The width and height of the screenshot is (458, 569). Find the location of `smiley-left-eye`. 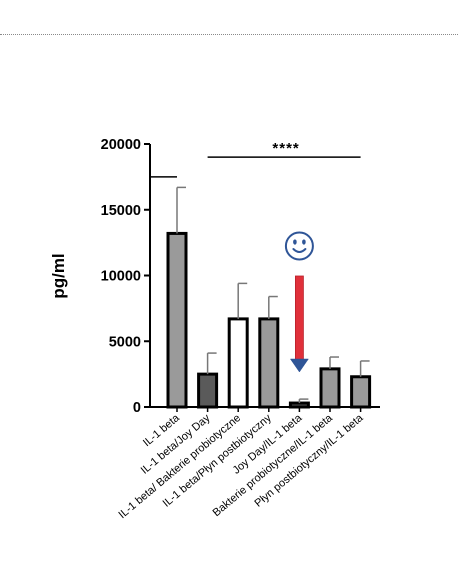

smiley-left-eye is located at coordinates (295, 242).